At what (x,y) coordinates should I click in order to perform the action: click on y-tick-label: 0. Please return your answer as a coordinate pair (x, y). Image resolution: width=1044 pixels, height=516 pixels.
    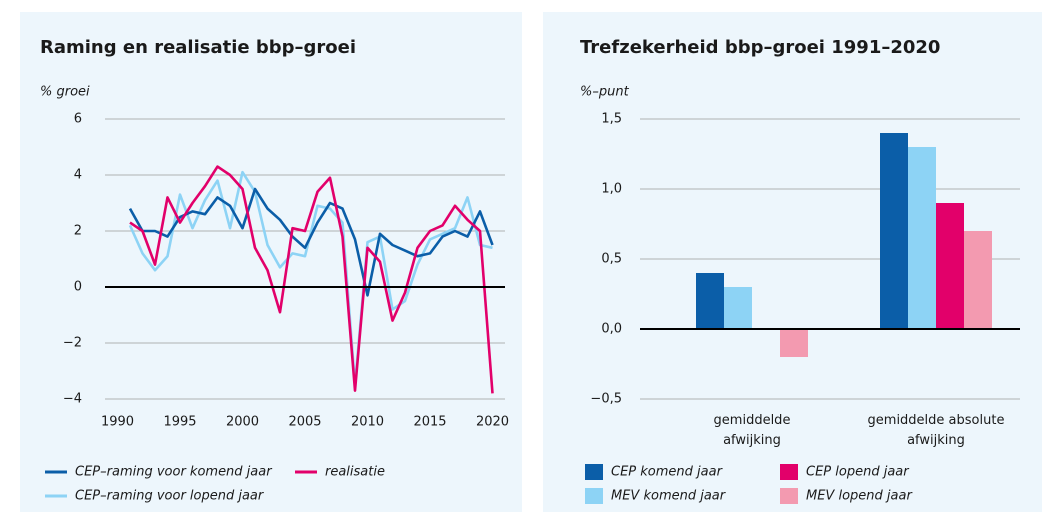
    Looking at the image, I should click on (78, 287).